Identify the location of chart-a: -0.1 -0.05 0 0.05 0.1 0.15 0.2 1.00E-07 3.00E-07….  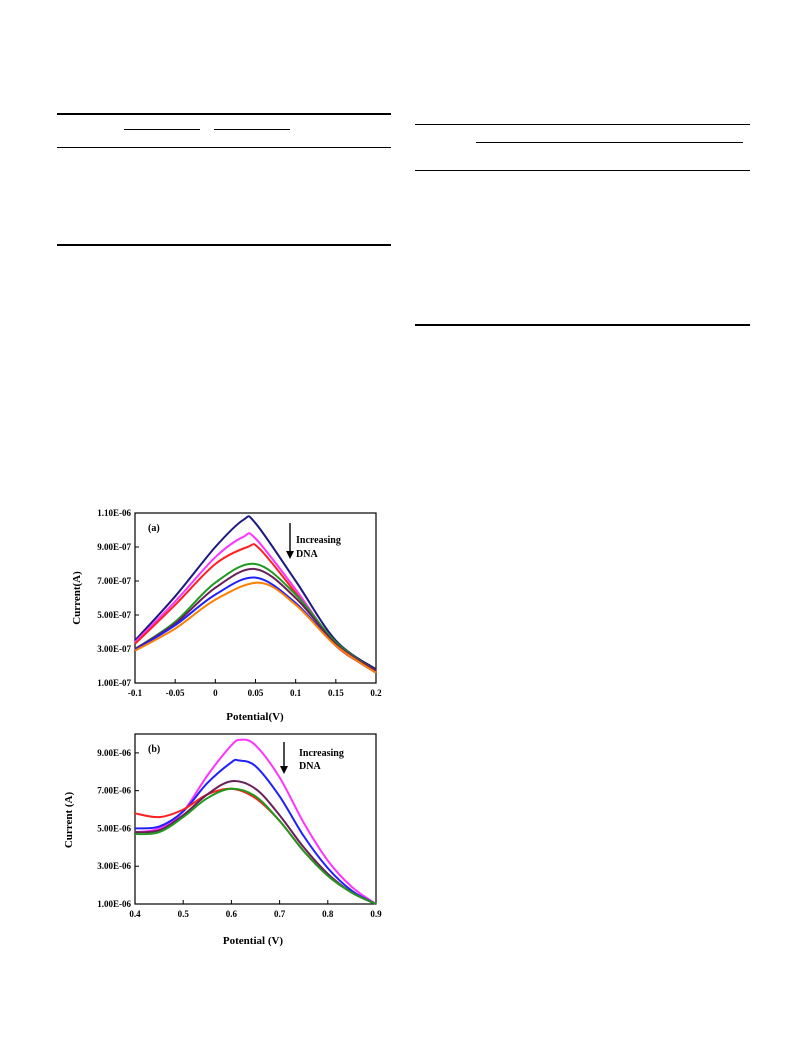
(226, 615).